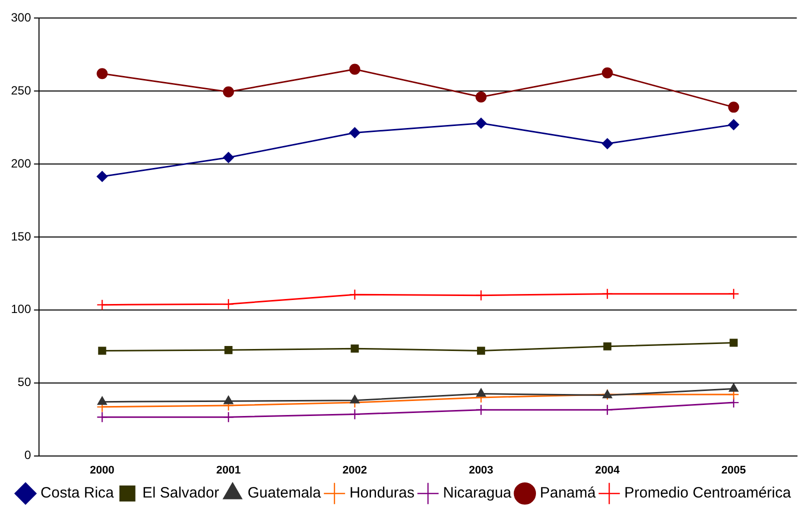  I want to click on legend-label: El Salvador, so click(181, 493).